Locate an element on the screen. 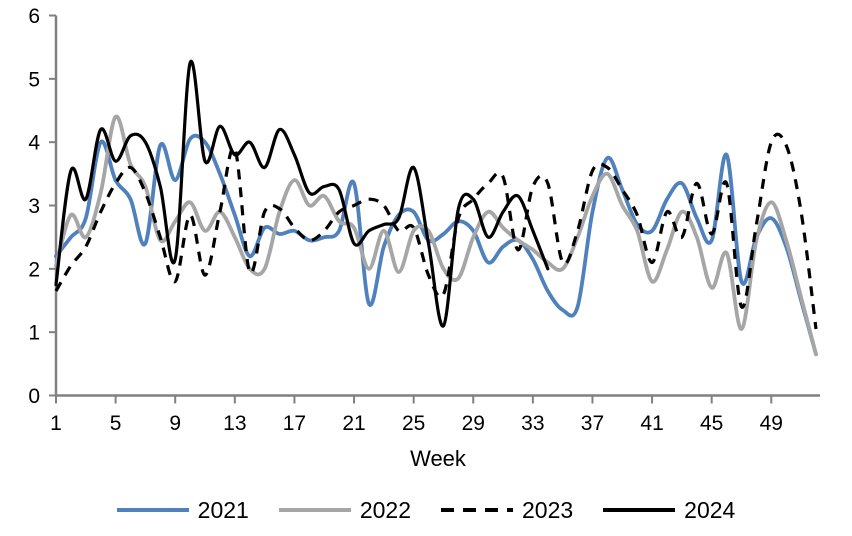 Image resolution: width=852 pixels, height=536 pixels. y-tick-label: 5 is located at coordinates (34, 79).